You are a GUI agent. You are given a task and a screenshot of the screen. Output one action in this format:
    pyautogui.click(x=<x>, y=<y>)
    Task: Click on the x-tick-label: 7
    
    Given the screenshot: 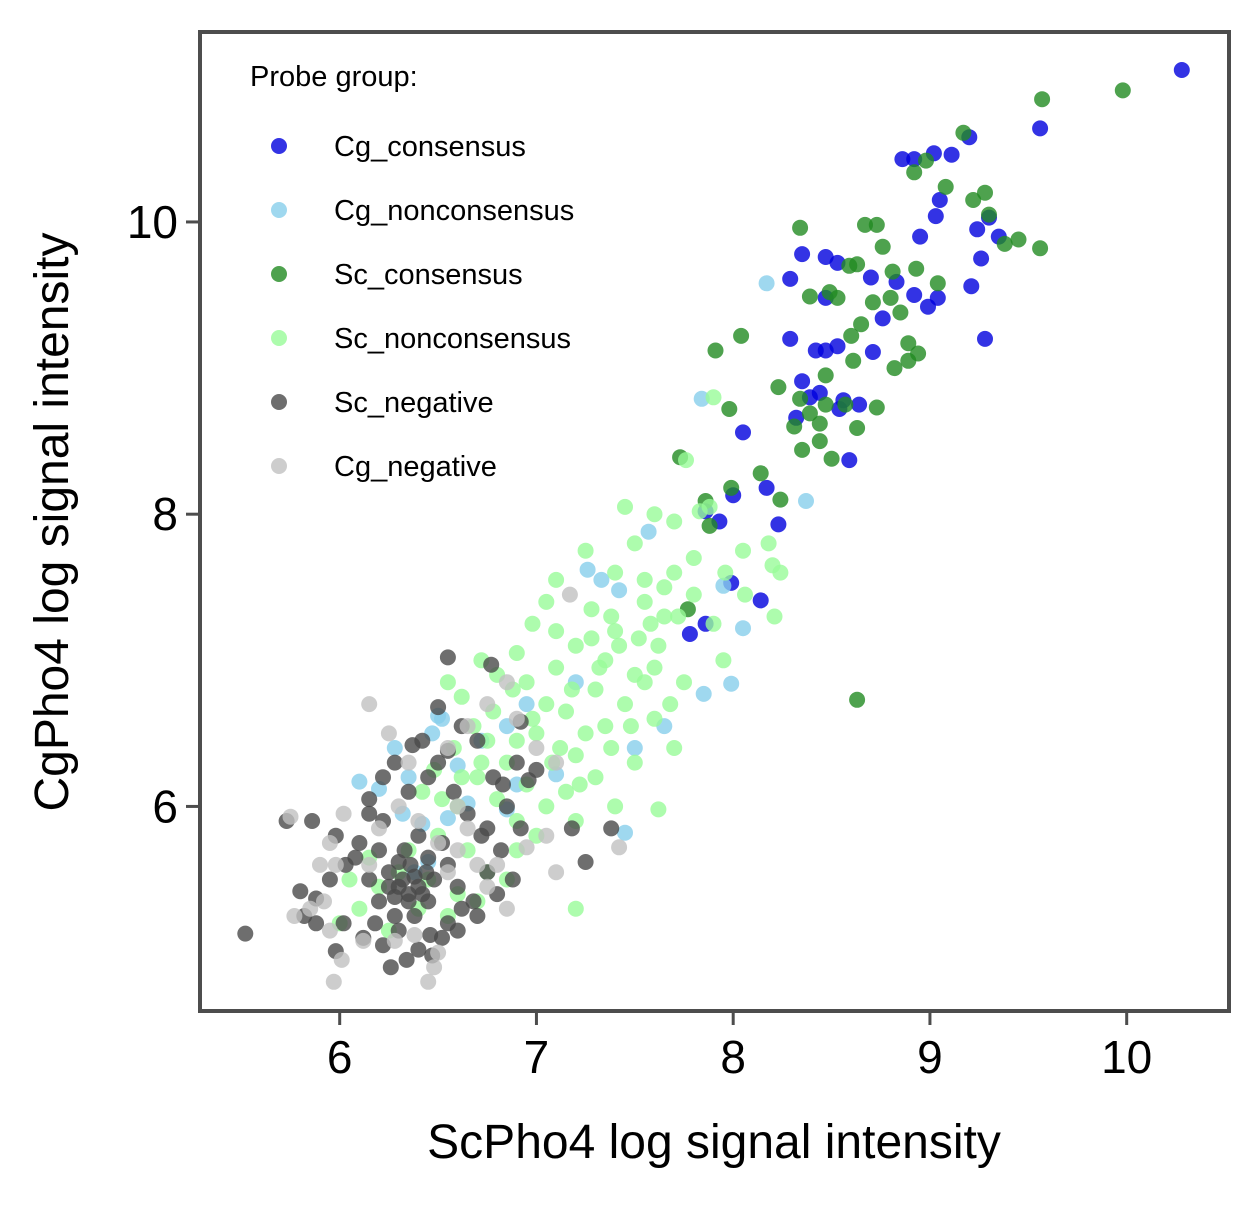 What is the action you would take?
    pyautogui.click(x=537, y=1057)
    